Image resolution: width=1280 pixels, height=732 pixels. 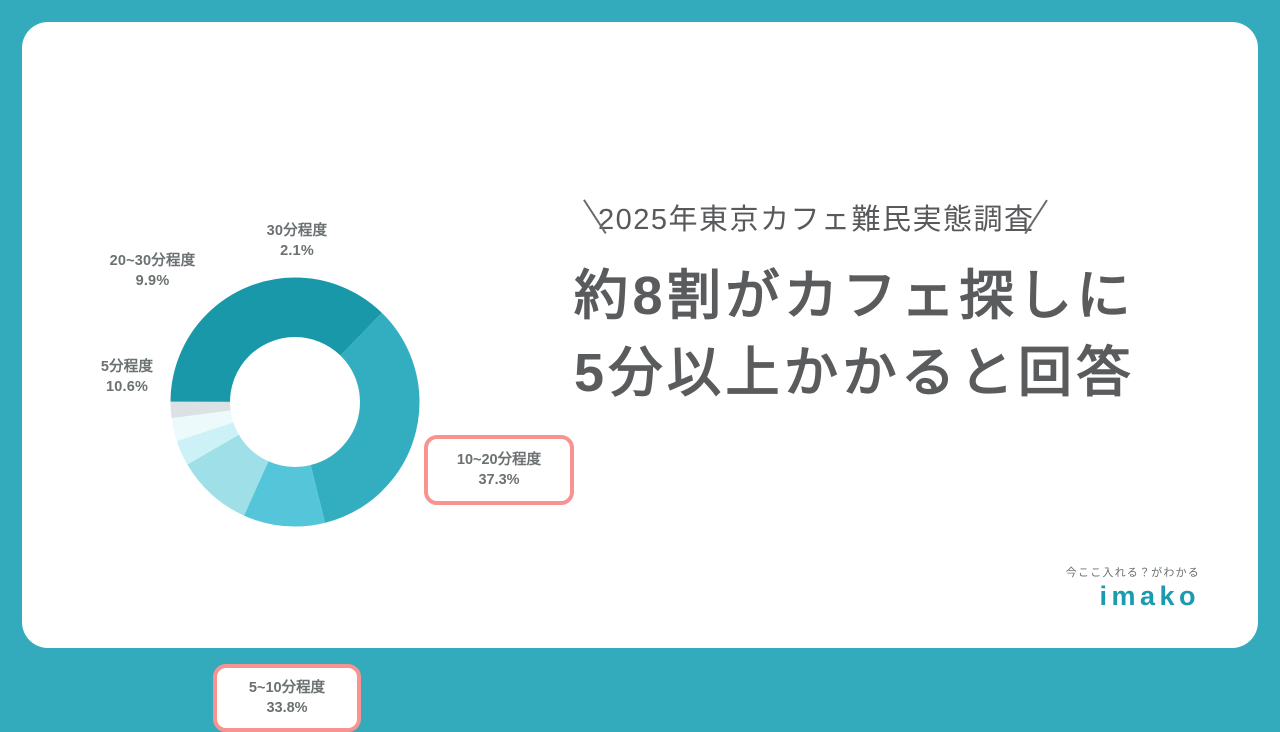 I want to click on slice-label-5min: 5分程度 10.6%, so click(x=127, y=377).